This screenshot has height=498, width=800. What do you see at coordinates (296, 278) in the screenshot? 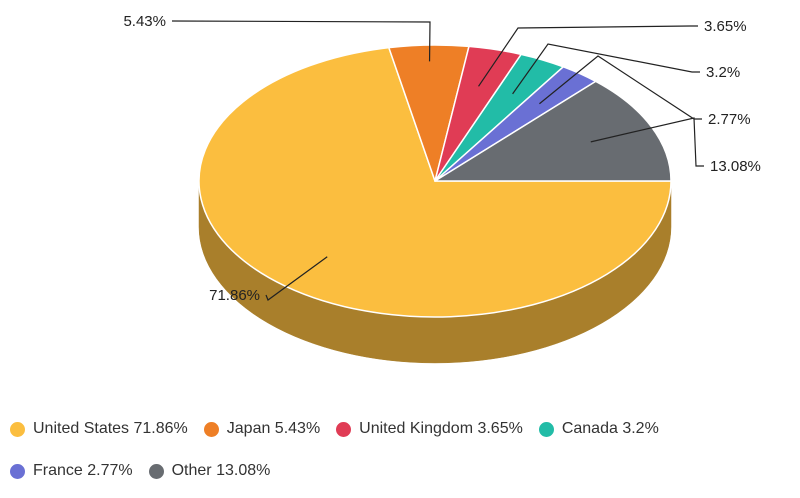
I see `leader-line-united-states` at bounding box center [296, 278].